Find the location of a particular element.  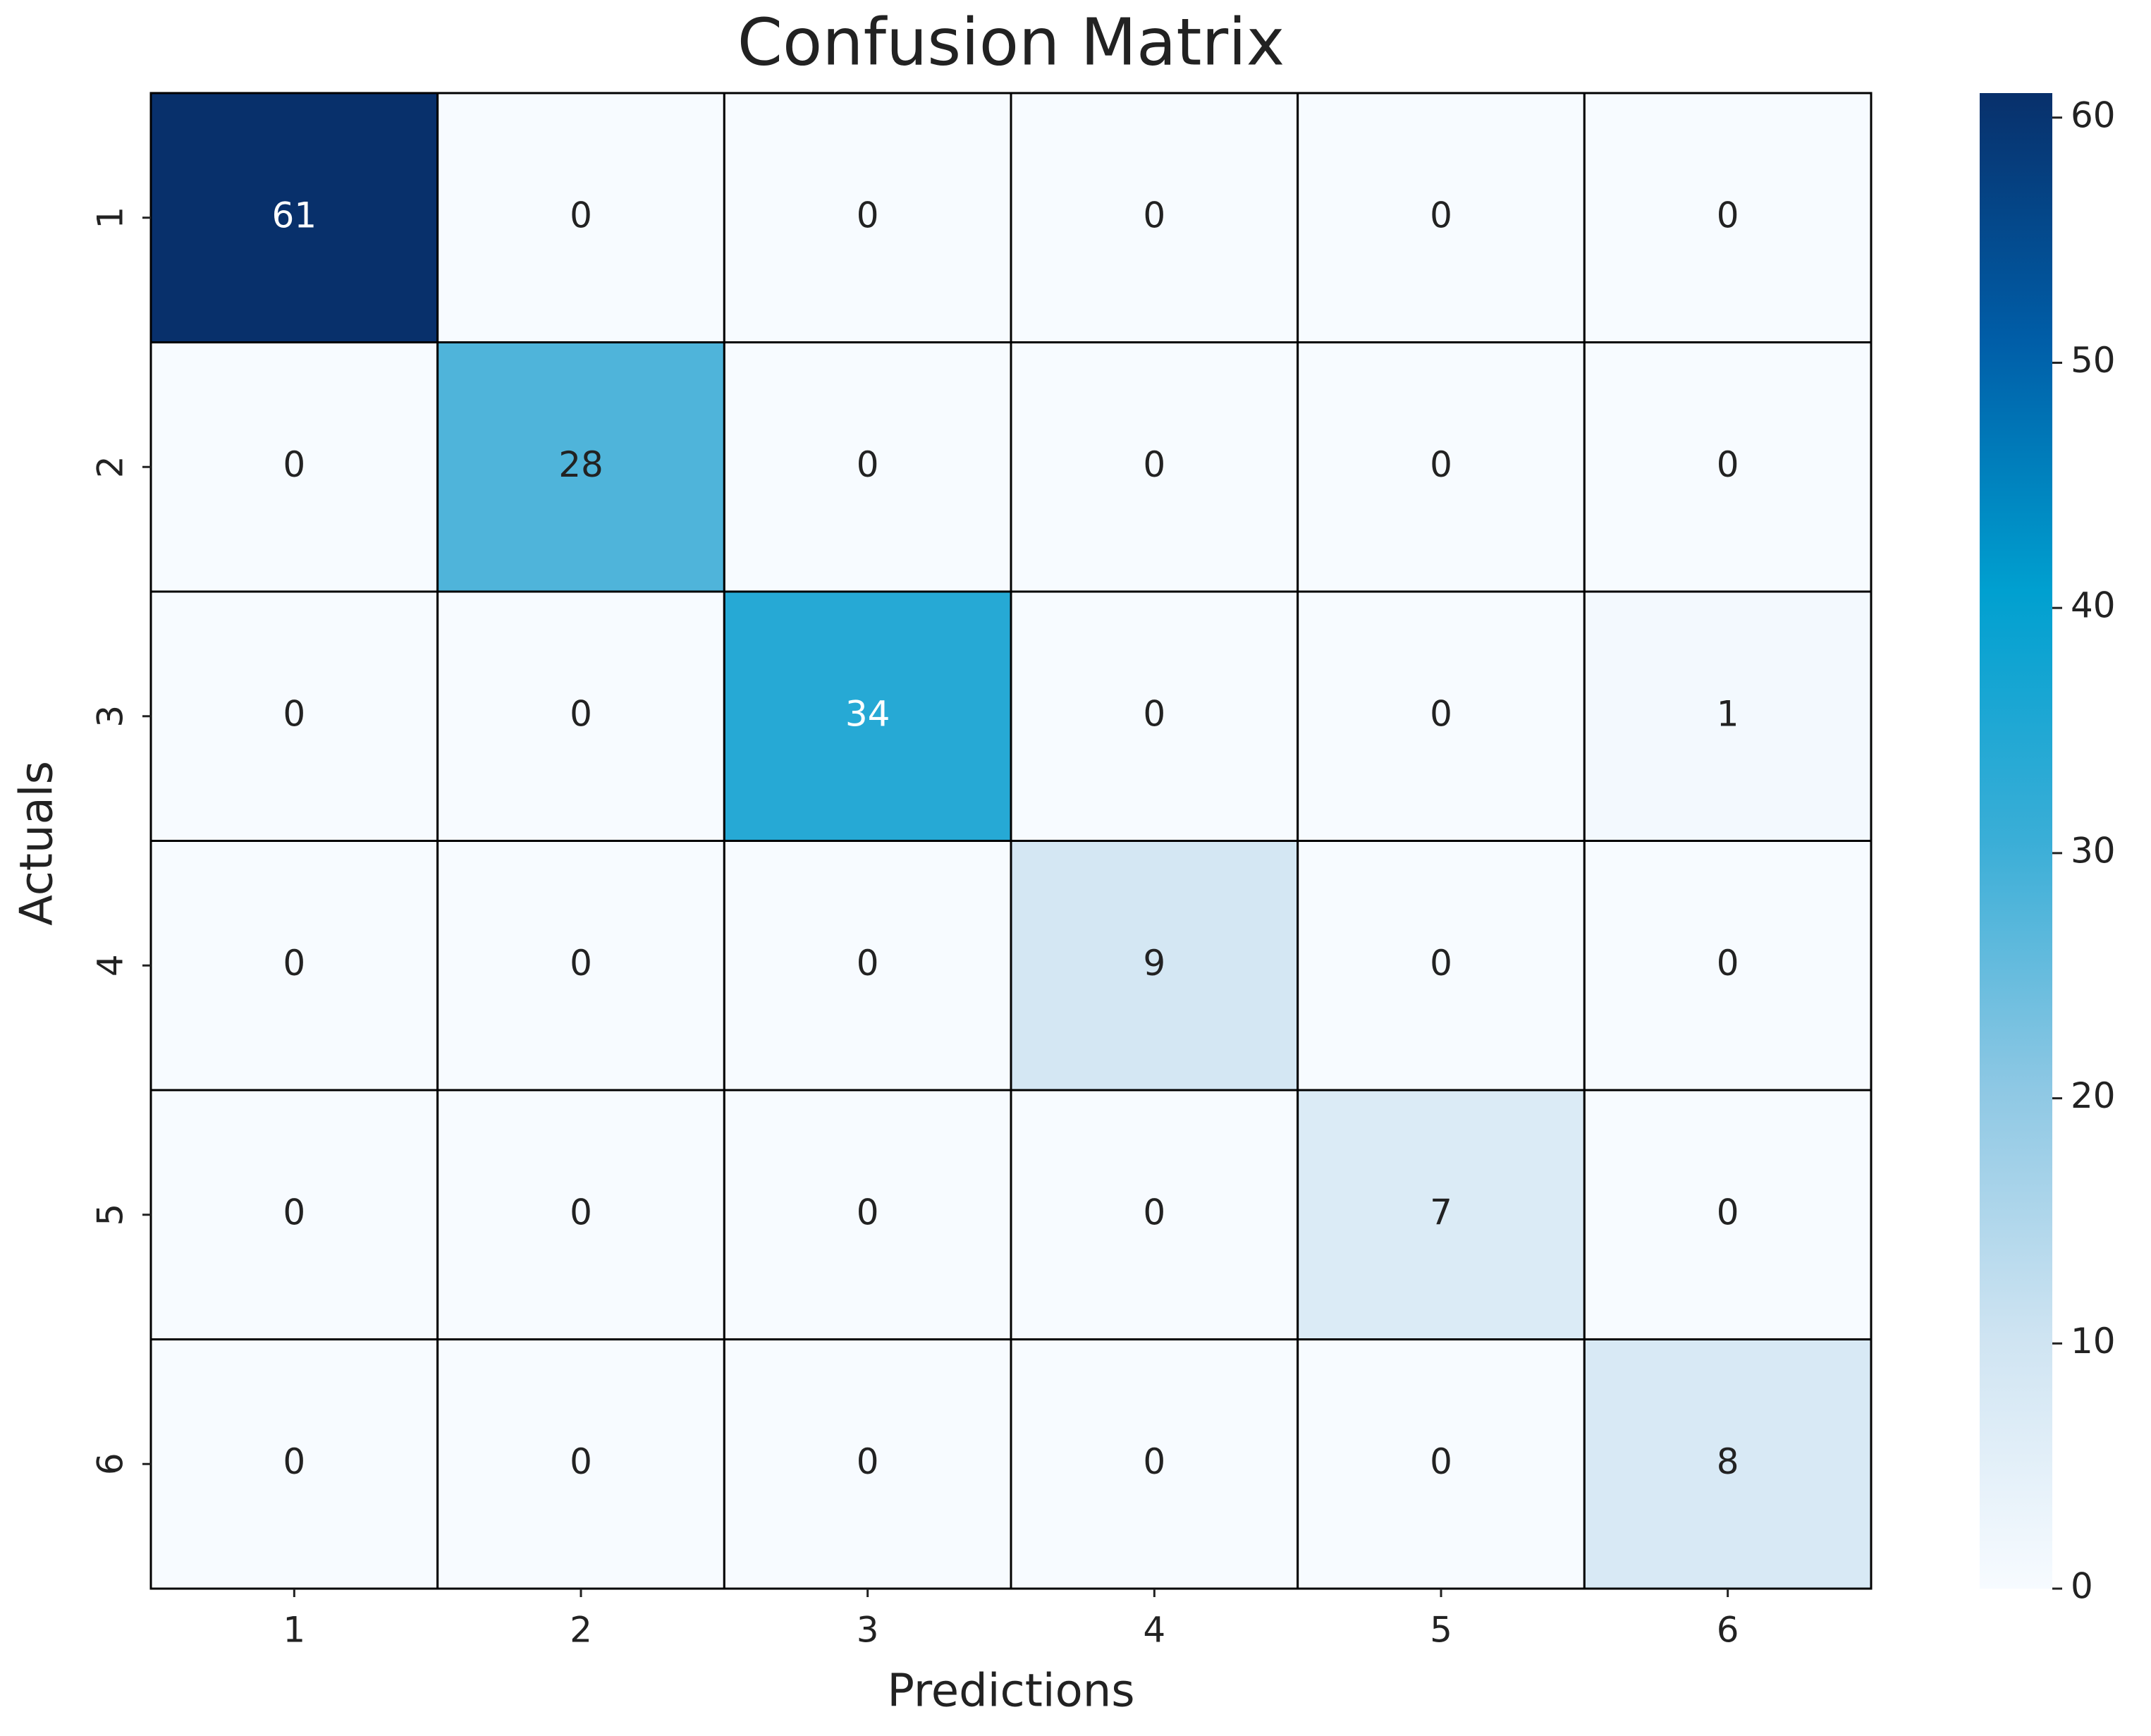

chart-title: Confusion Matrix is located at coordinates (1011, 42).